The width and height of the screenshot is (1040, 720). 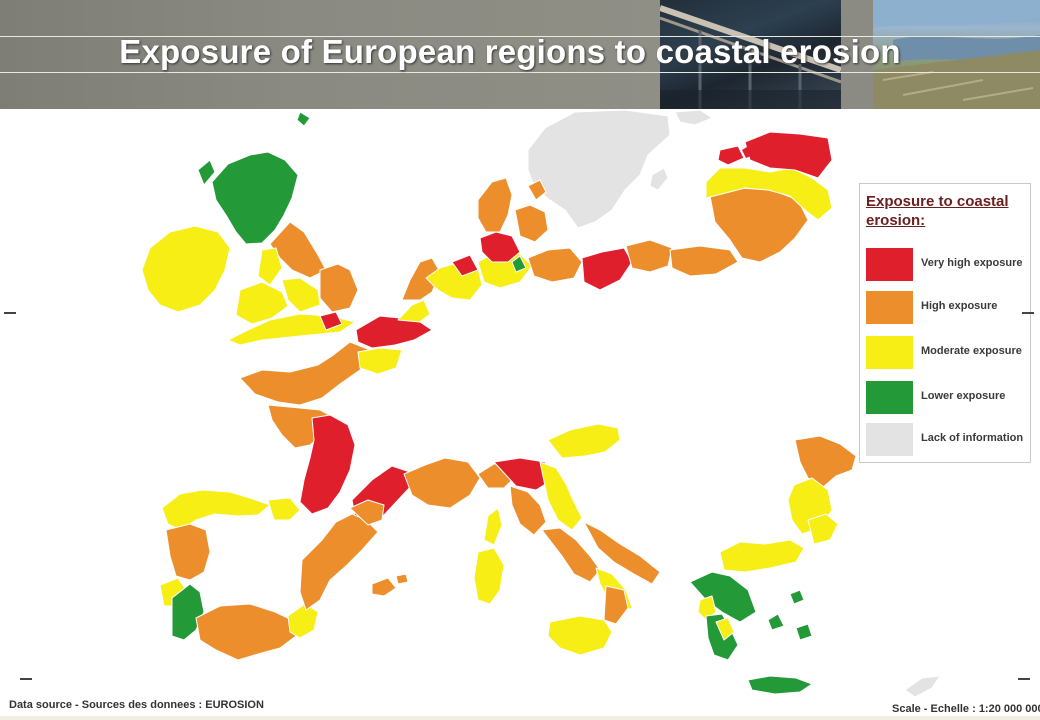 What do you see at coordinates (607, 269) in the screenshot?
I see `region-pomerania` at bounding box center [607, 269].